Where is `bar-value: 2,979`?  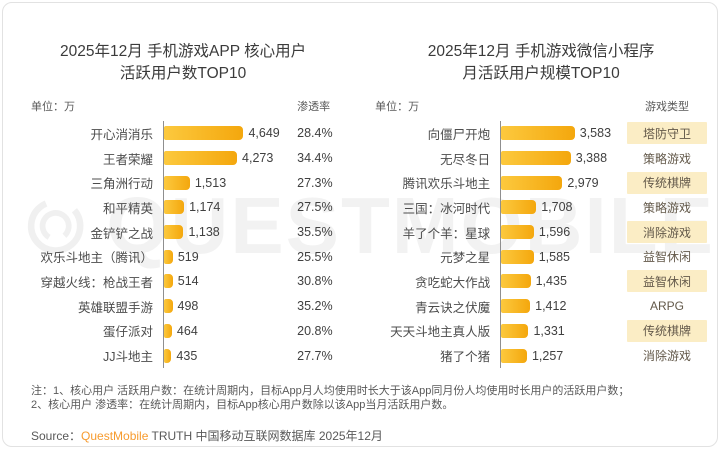 bar-value: 2,979 is located at coordinates (583, 182).